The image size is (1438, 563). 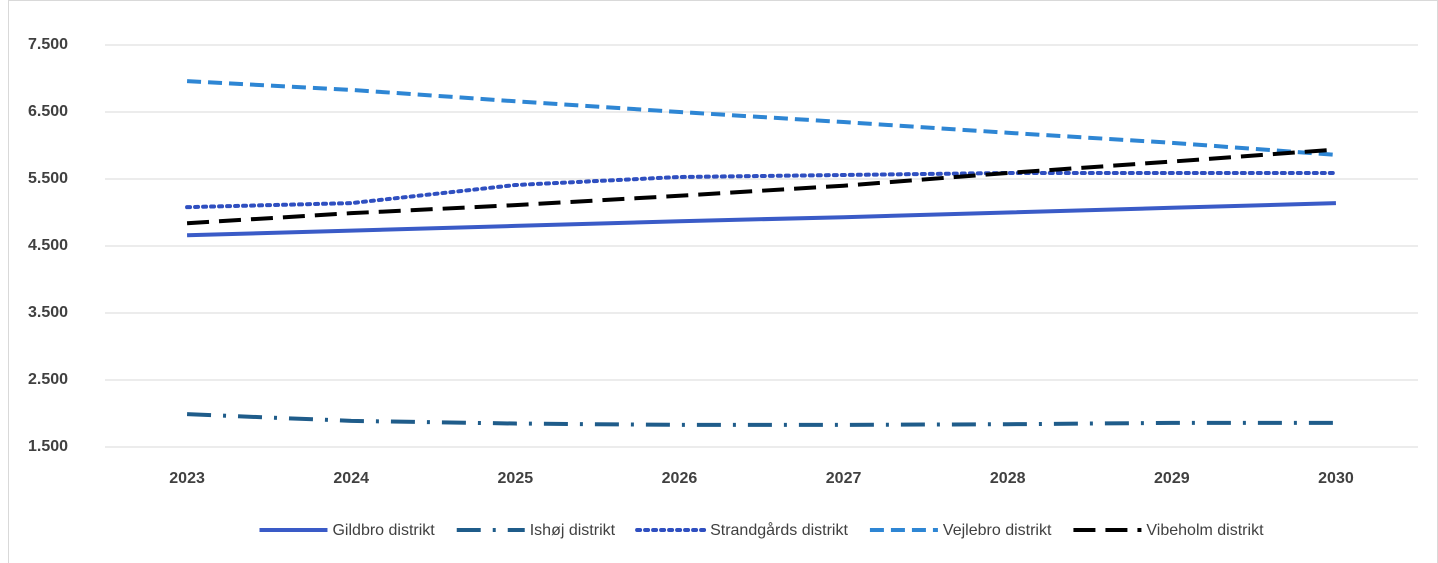 I want to click on legend-label: Vejlebro distrikt, so click(x=997, y=530).